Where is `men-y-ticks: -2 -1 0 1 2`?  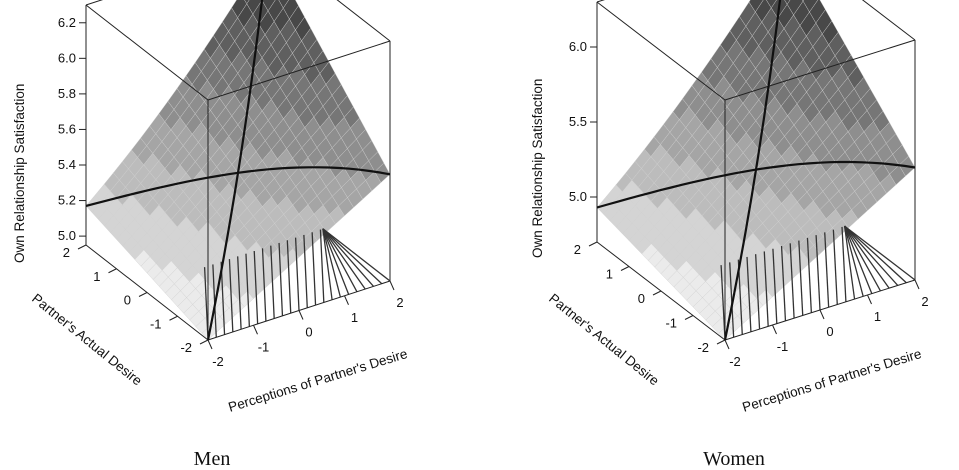
men-y-ticks: -2 -1 0 1 2 is located at coordinates (136, 299).